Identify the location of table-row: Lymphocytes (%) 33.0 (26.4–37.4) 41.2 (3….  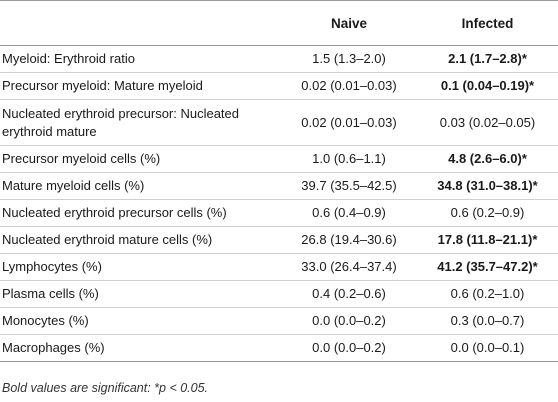
(279, 267).